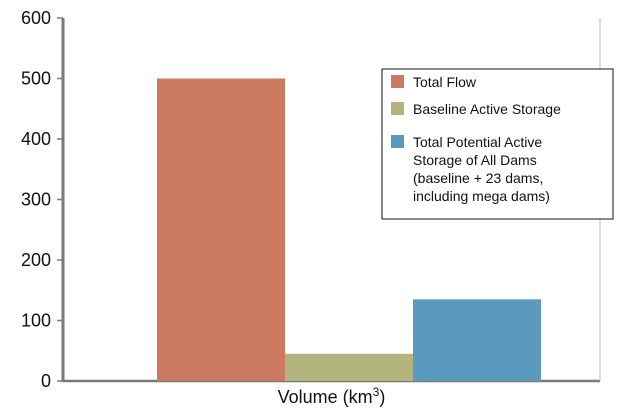  Describe the element at coordinates (477, 142) in the screenshot. I see `legend-entry-text: Total Potential Active` at that location.